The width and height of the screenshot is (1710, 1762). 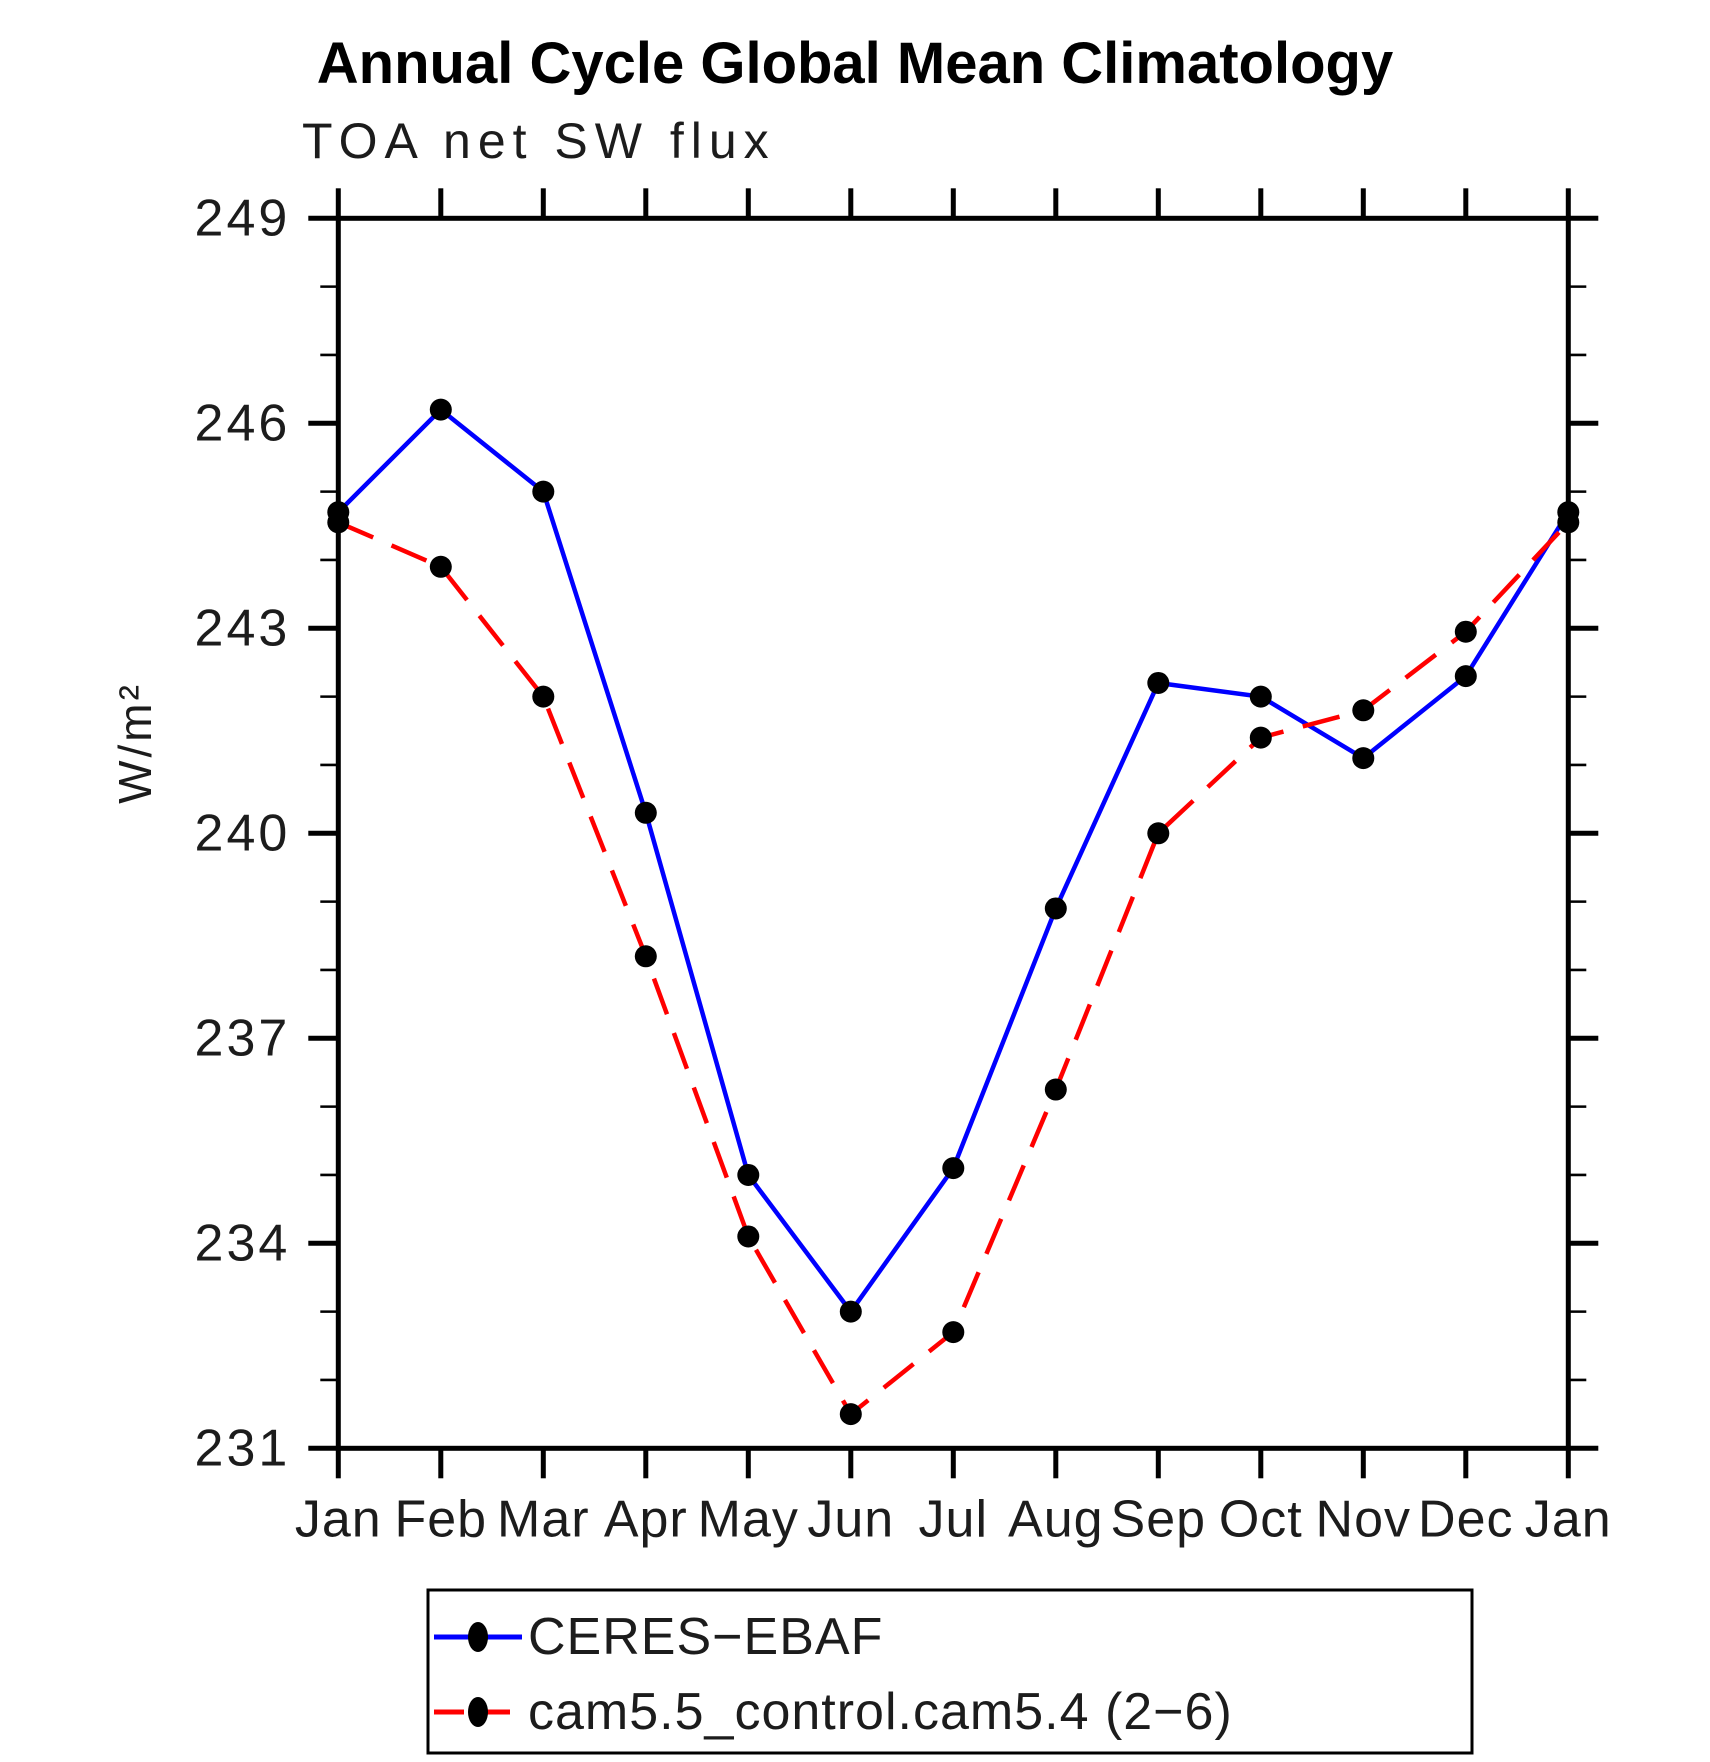 I want to click on y-tick-label: 231, so click(x=243, y=1448).